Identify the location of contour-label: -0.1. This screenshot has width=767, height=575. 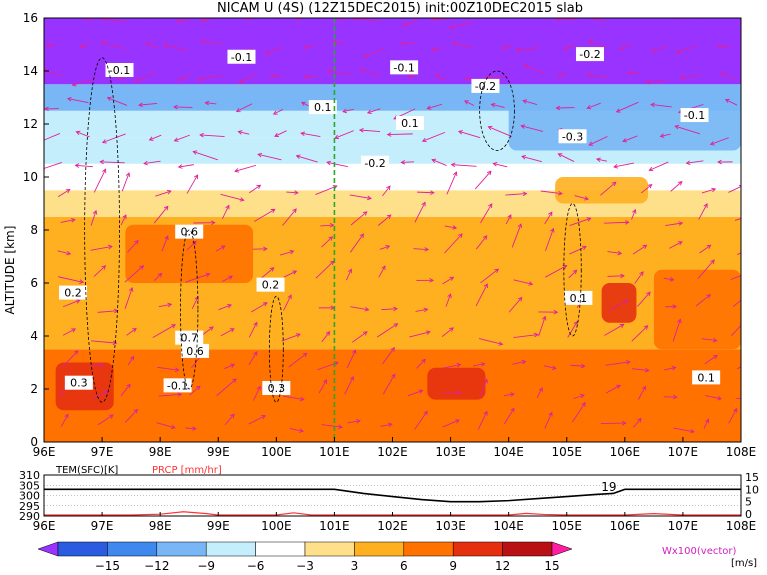
(119, 70).